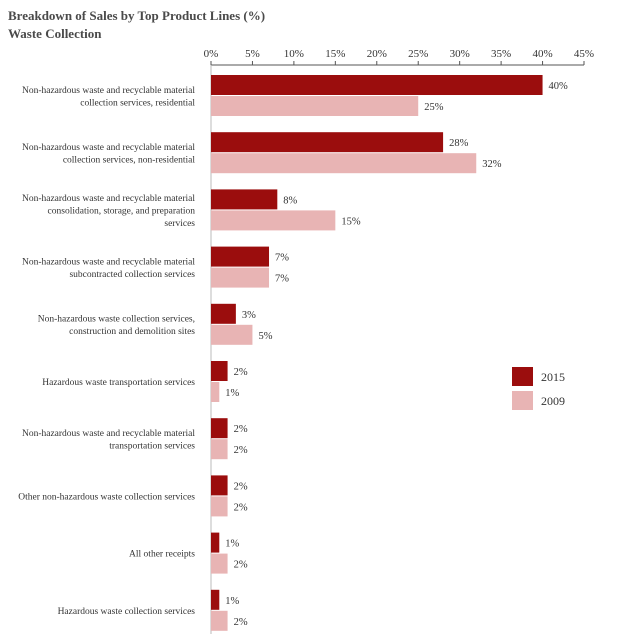 The height and width of the screenshot is (641, 628). I want to click on data-label-2009: 5%, so click(265, 336).